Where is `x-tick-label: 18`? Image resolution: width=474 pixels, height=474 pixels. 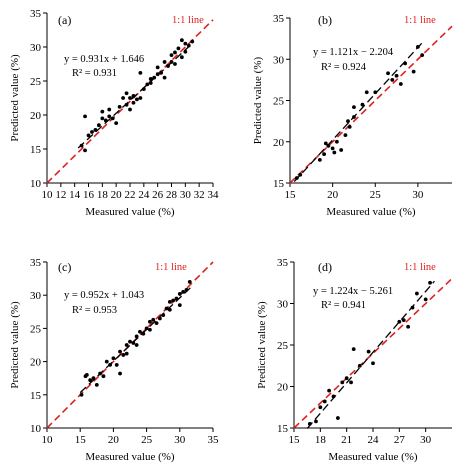 x-tick-label: 18 is located at coordinates (103, 195).